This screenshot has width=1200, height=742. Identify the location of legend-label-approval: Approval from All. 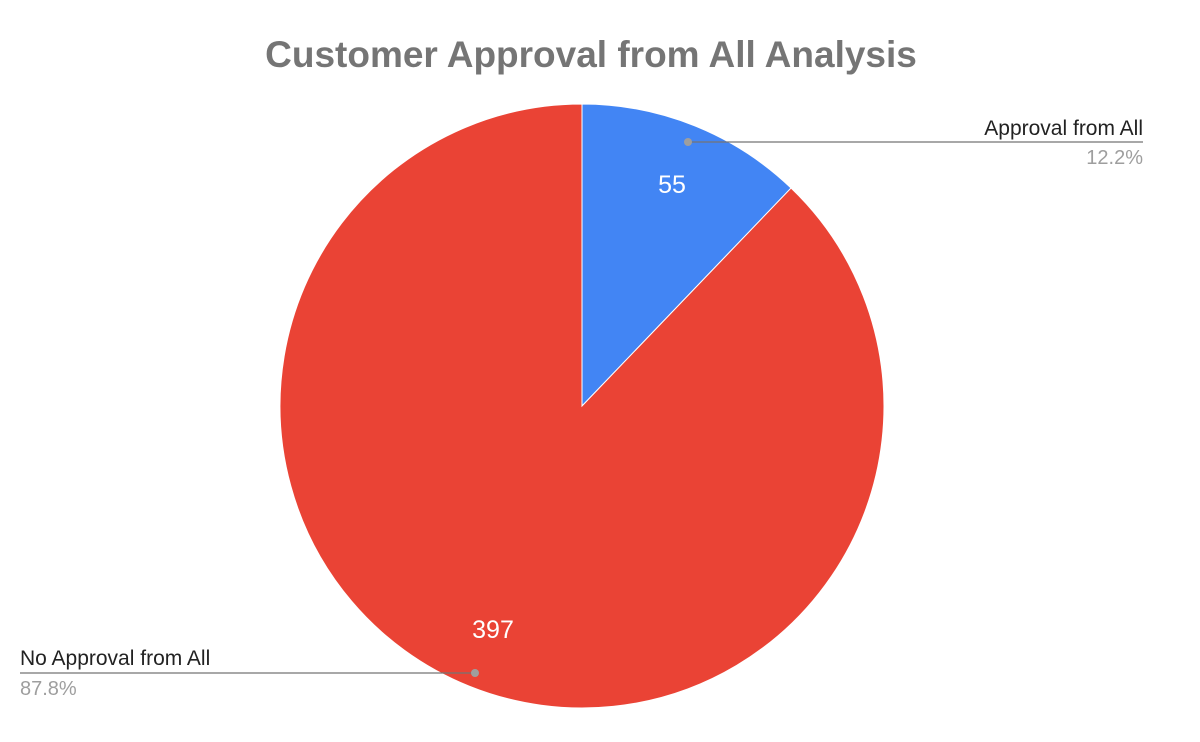
(1063, 128).